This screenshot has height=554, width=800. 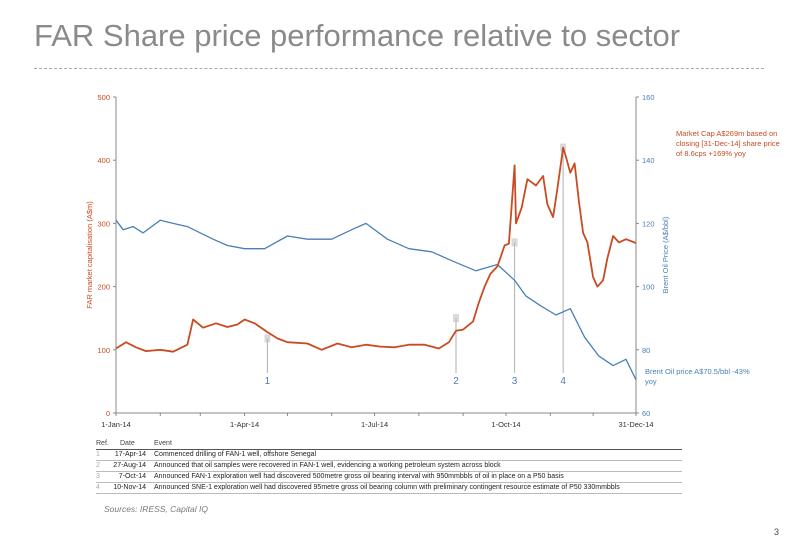 What do you see at coordinates (89, 255) in the screenshot?
I see `left-axis-title: FAR market capitalisation (A$m)` at bounding box center [89, 255].